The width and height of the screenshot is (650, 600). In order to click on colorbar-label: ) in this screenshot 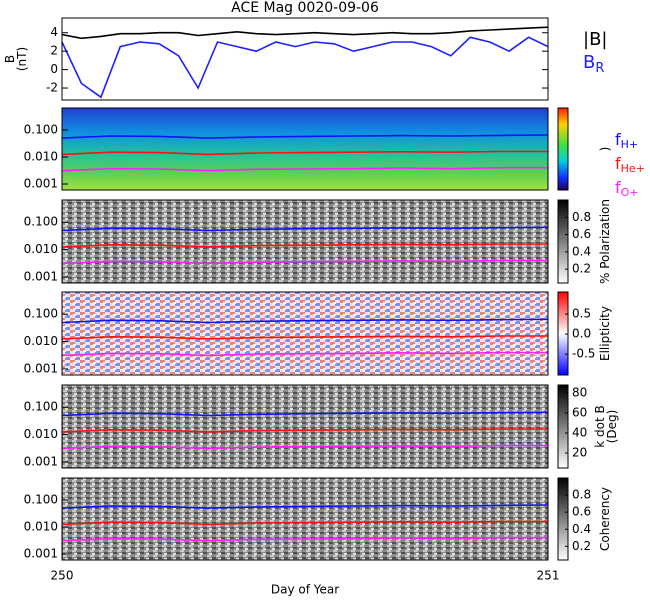, I will do `click(605, 149)`.